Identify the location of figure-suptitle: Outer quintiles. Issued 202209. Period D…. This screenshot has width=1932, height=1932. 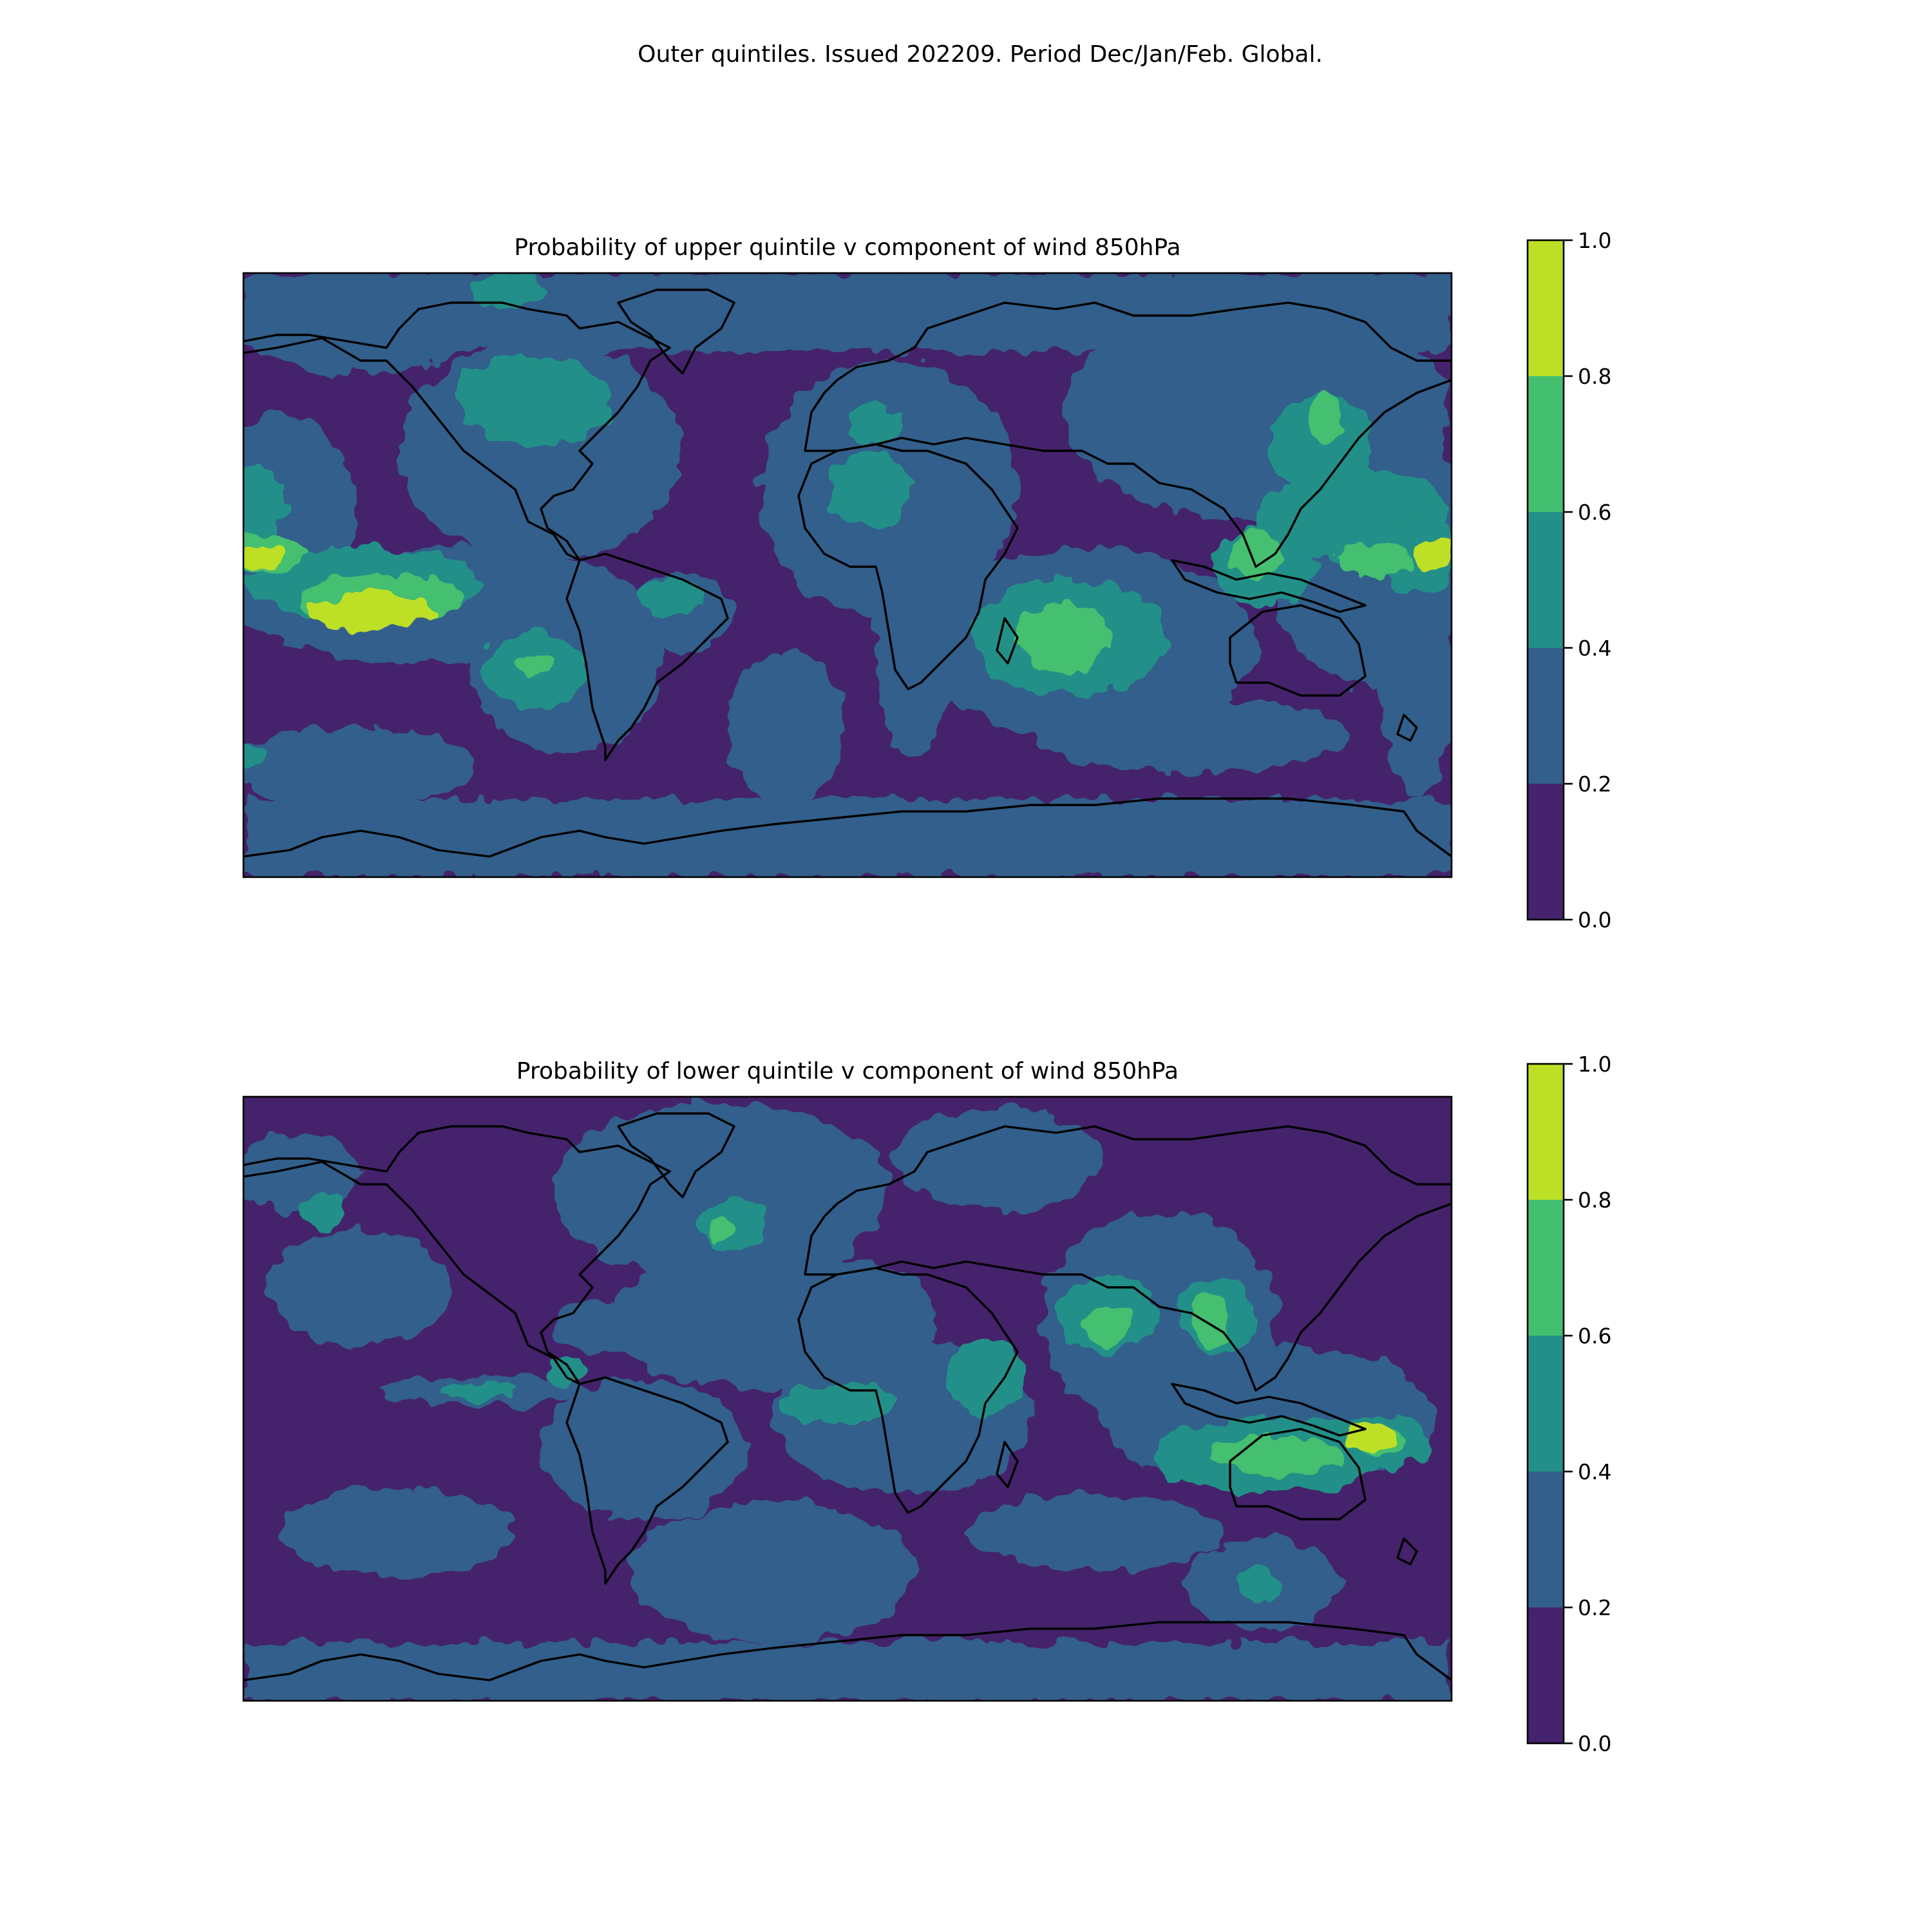
(980, 54).